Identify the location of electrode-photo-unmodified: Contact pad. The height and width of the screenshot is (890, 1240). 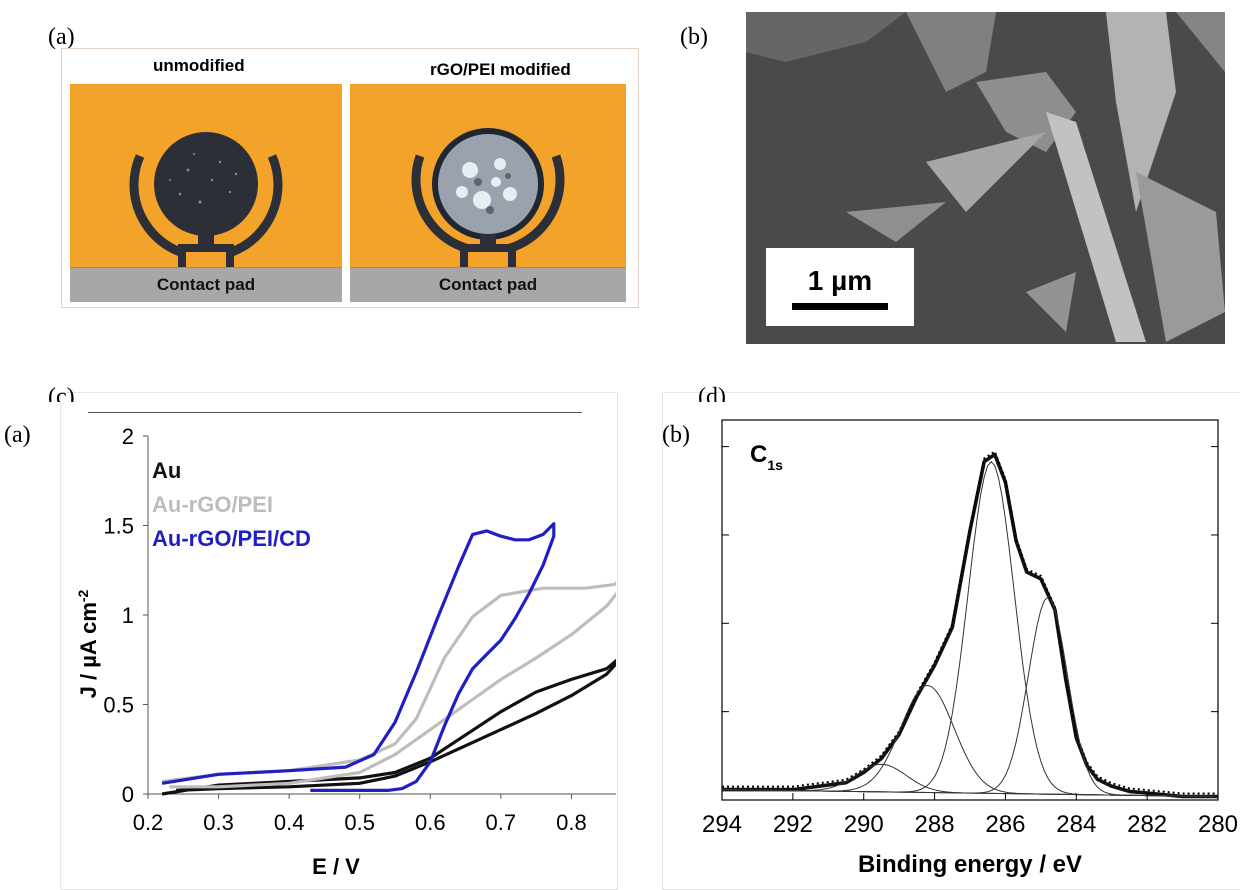
(206, 193).